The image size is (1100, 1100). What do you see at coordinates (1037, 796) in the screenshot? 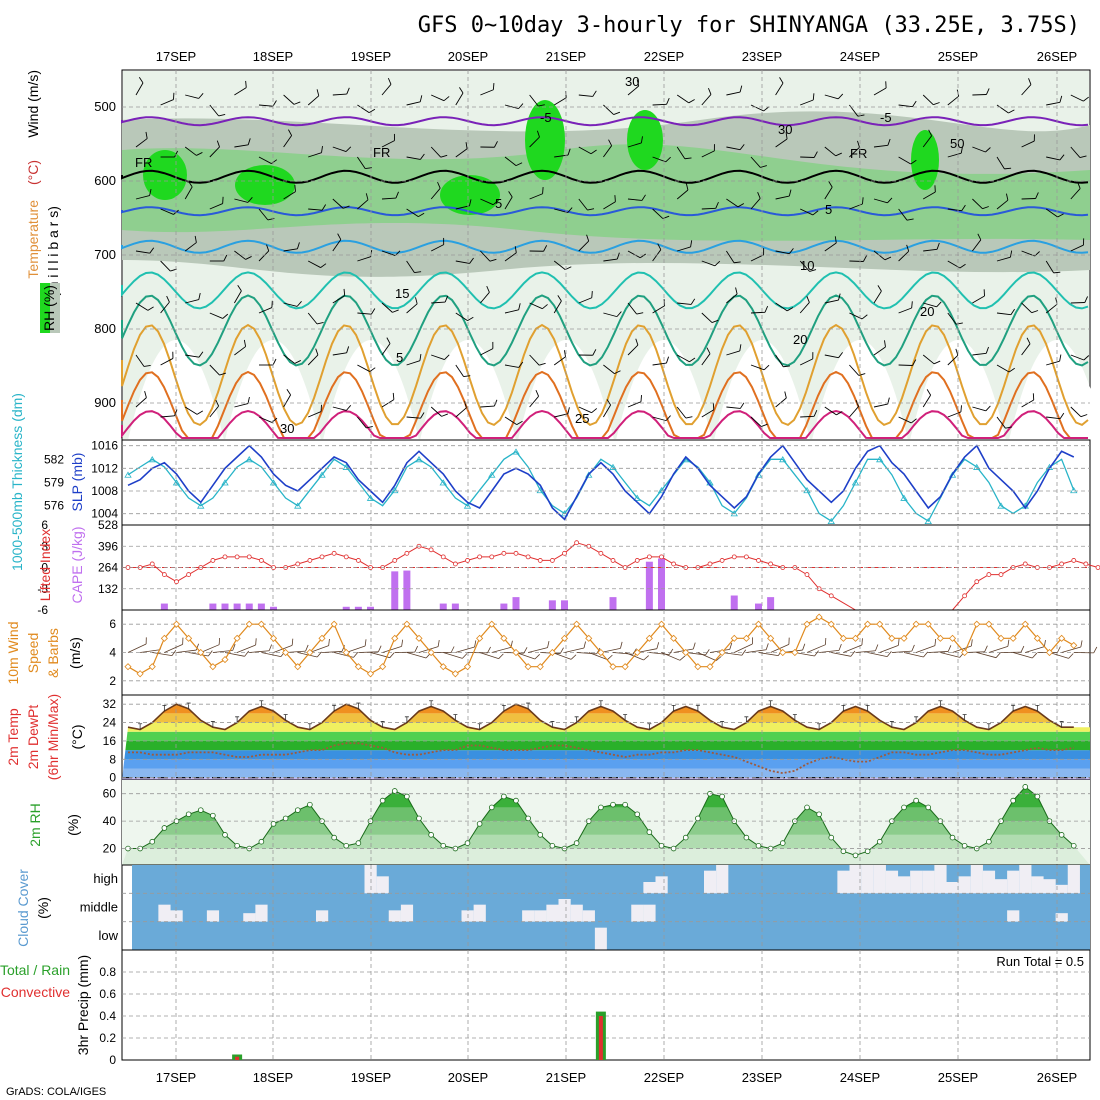
I see `rh2m-point` at bounding box center [1037, 796].